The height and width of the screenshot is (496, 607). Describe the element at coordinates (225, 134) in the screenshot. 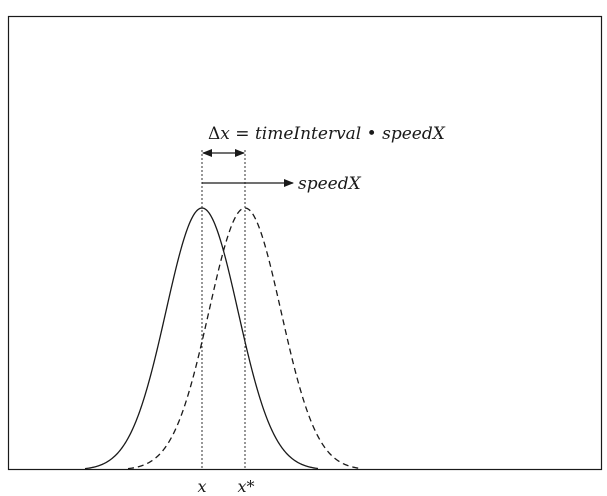

I see `equation-lhs-var: x` at that location.